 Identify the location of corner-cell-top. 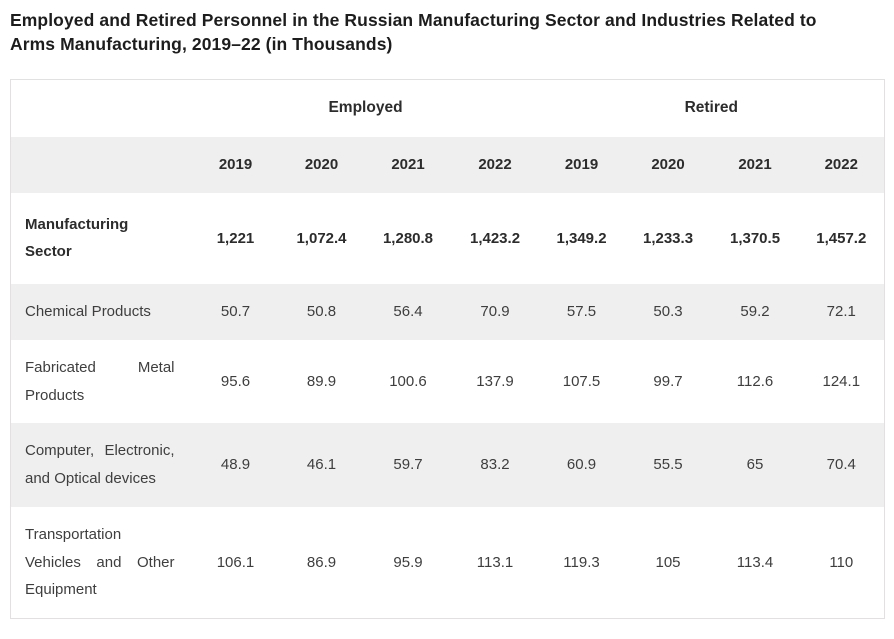
(102, 108).